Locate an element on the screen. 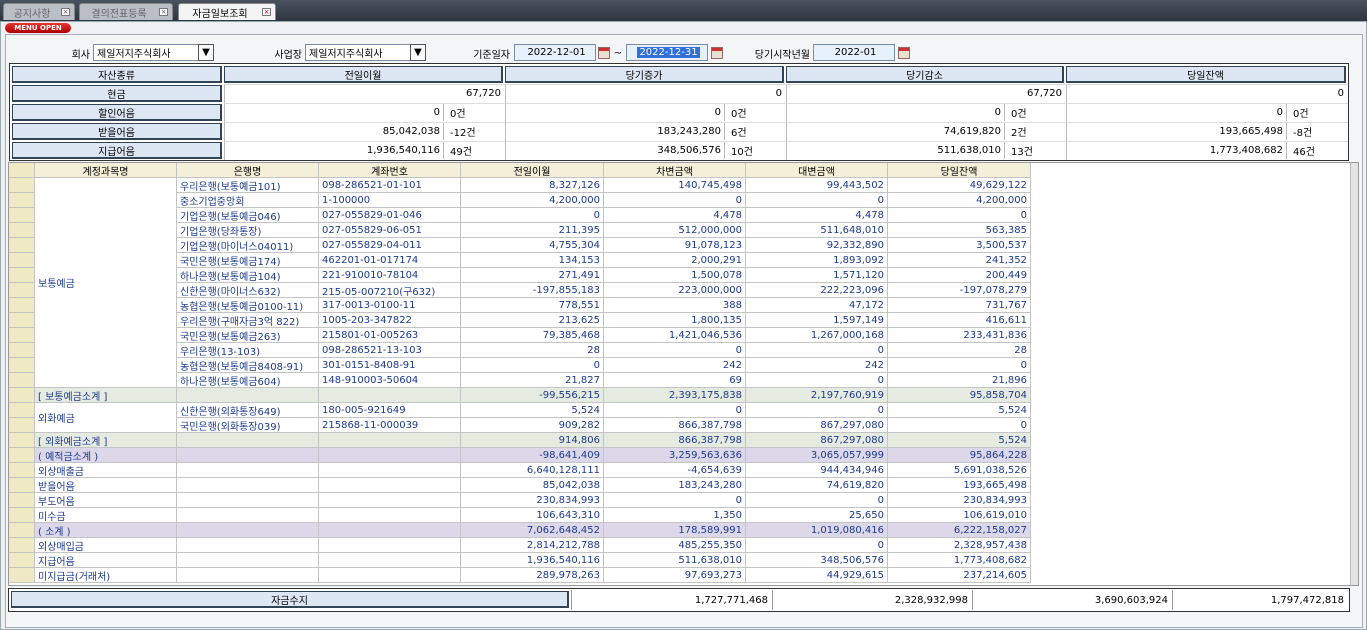  text-cell: 농협은행(보통예금0100-11) is located at coordinates (248, 305).